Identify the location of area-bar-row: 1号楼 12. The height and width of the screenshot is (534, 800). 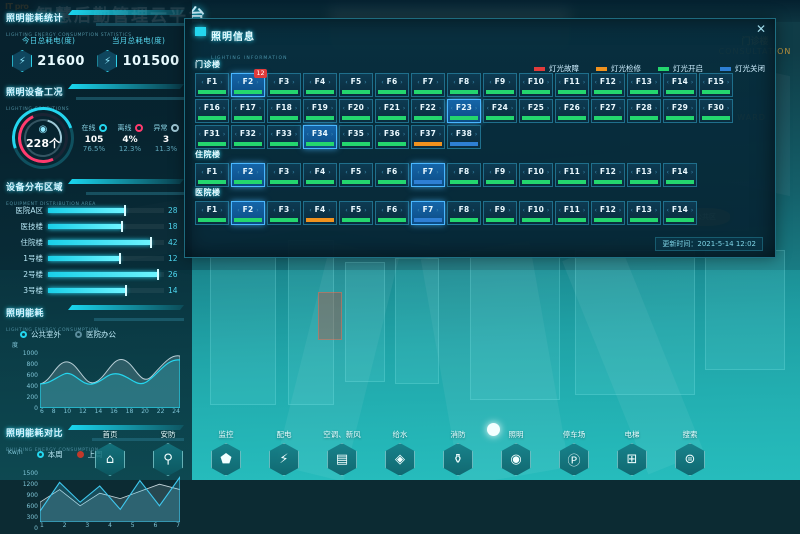
(96, 258).